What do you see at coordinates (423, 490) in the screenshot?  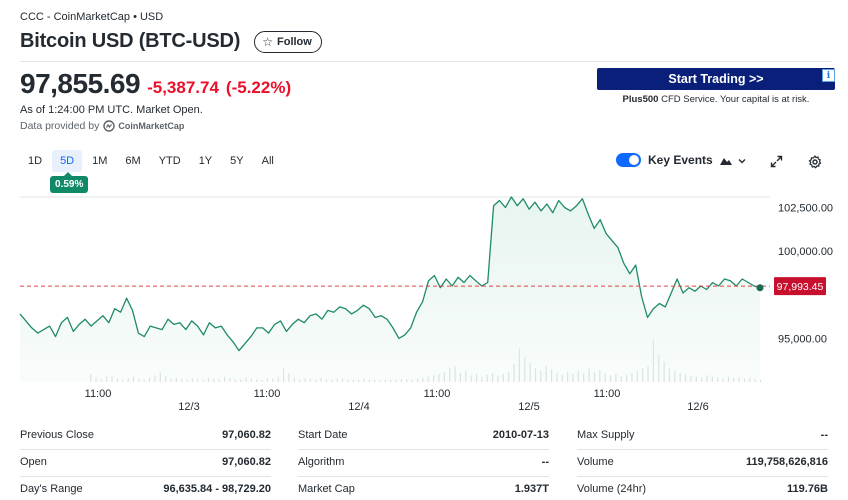 I see `stat-row: Market Cap 1.937T` at bounding box center [423, 490].